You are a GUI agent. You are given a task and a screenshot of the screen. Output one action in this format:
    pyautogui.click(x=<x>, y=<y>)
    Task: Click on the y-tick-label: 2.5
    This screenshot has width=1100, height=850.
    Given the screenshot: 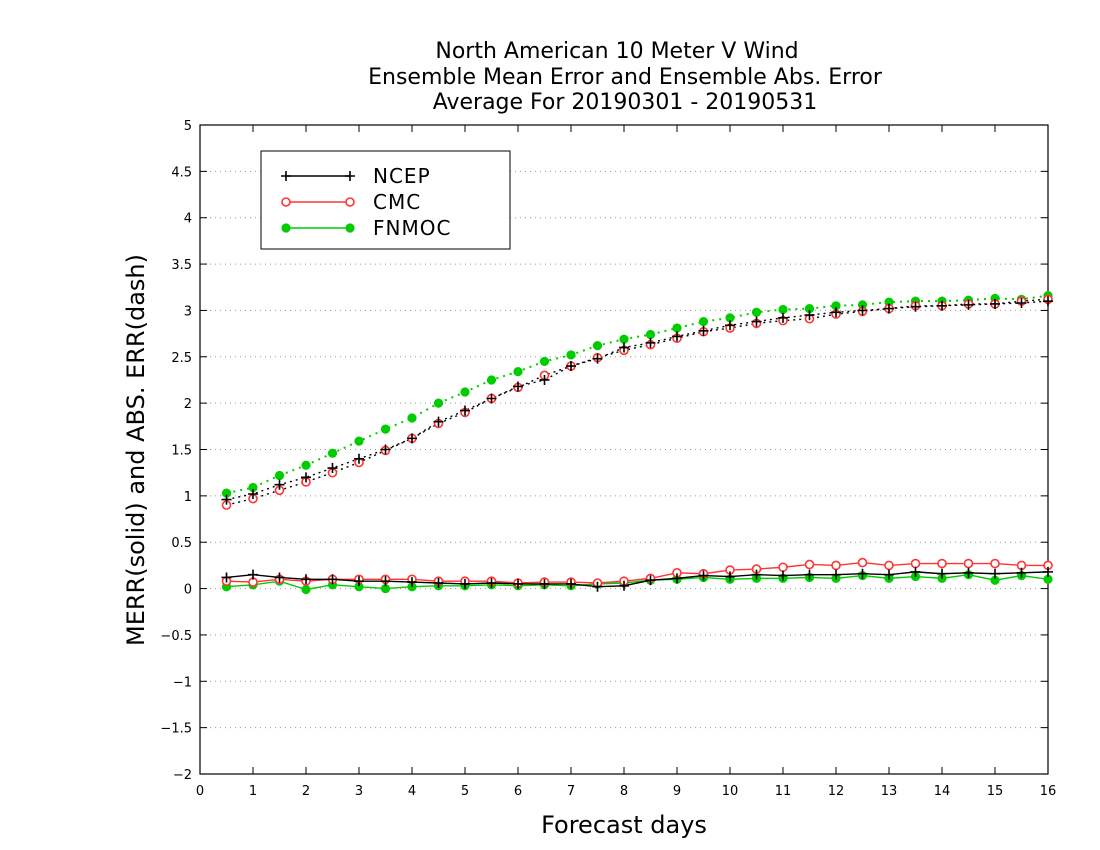 What is the action you would take?
    pyautogui.click(x=181, y=358)
    